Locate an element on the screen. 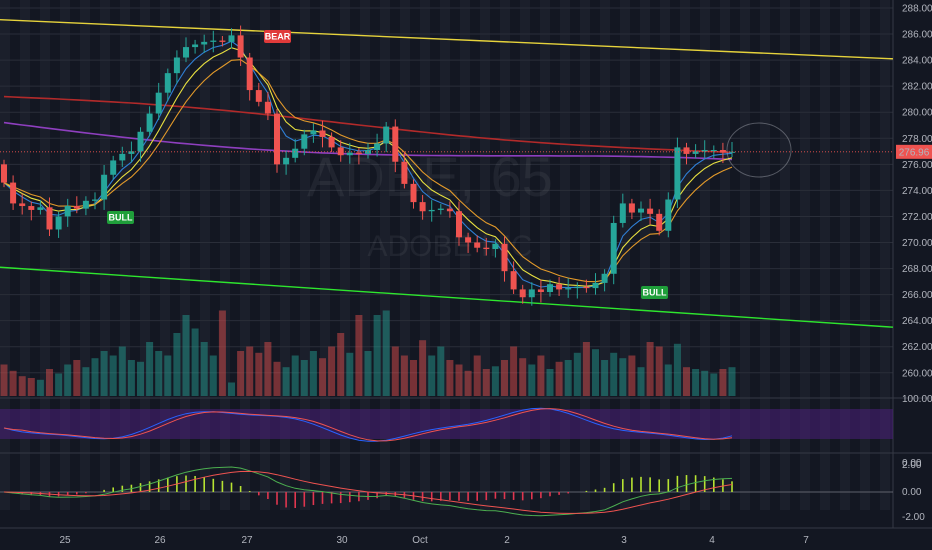 The height and width of the screenshot is (550, 932). price-tick-label: 266.00 is located at coordinates (917, 295).